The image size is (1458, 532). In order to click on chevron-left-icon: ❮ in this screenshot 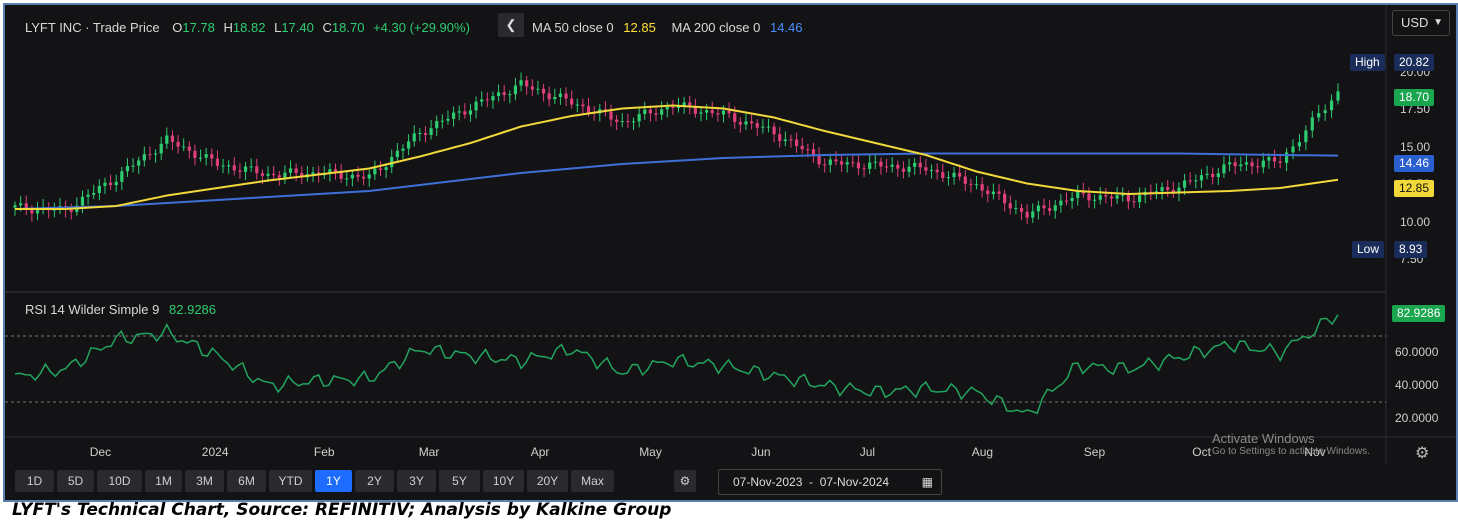, I will do `click(511, 24)`.